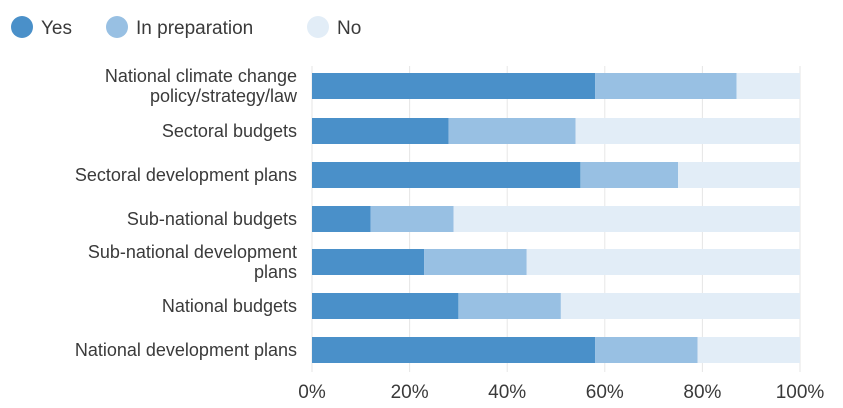 The image size is (843, 408). I want to click on category-label-line: Sectoral budgets, so click(229, 131).